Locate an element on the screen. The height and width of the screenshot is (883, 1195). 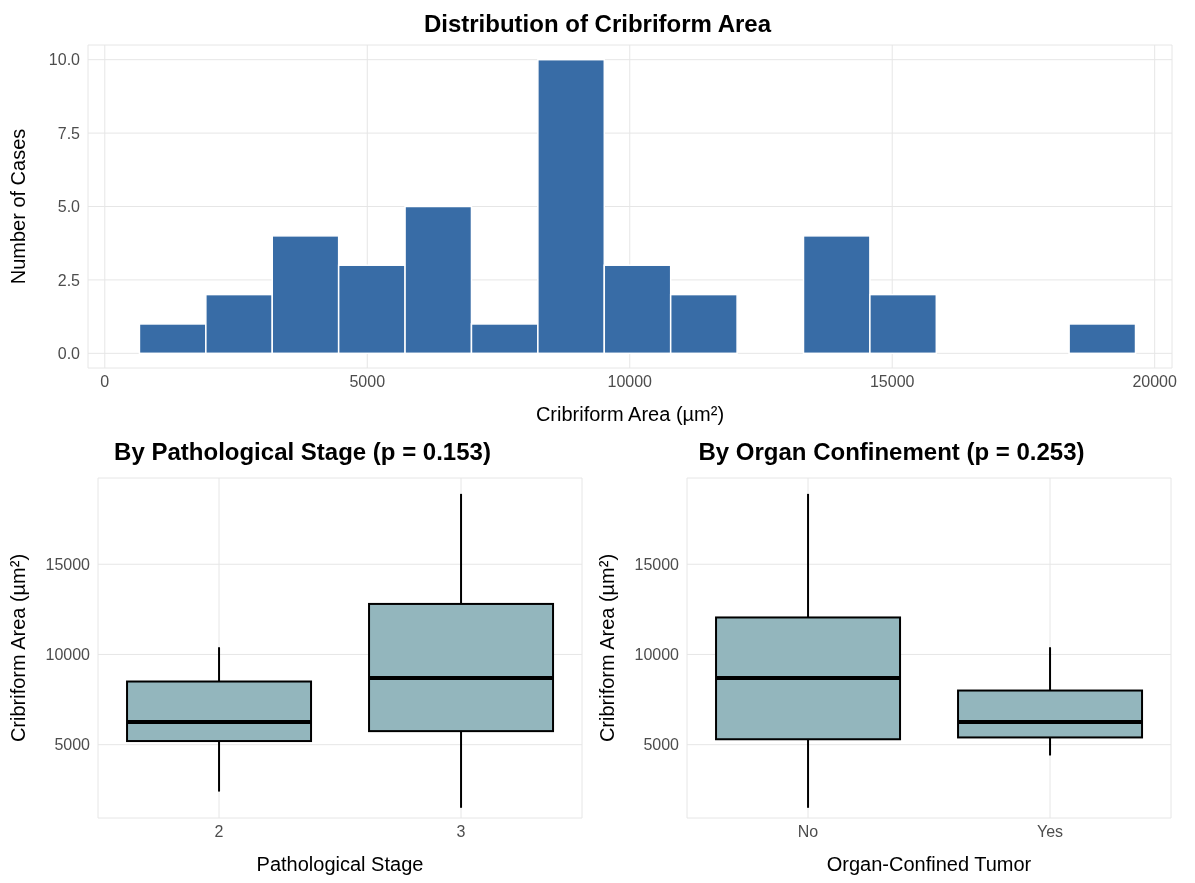
y-tick-label: 7.5 is located at coordinates (69, 133).